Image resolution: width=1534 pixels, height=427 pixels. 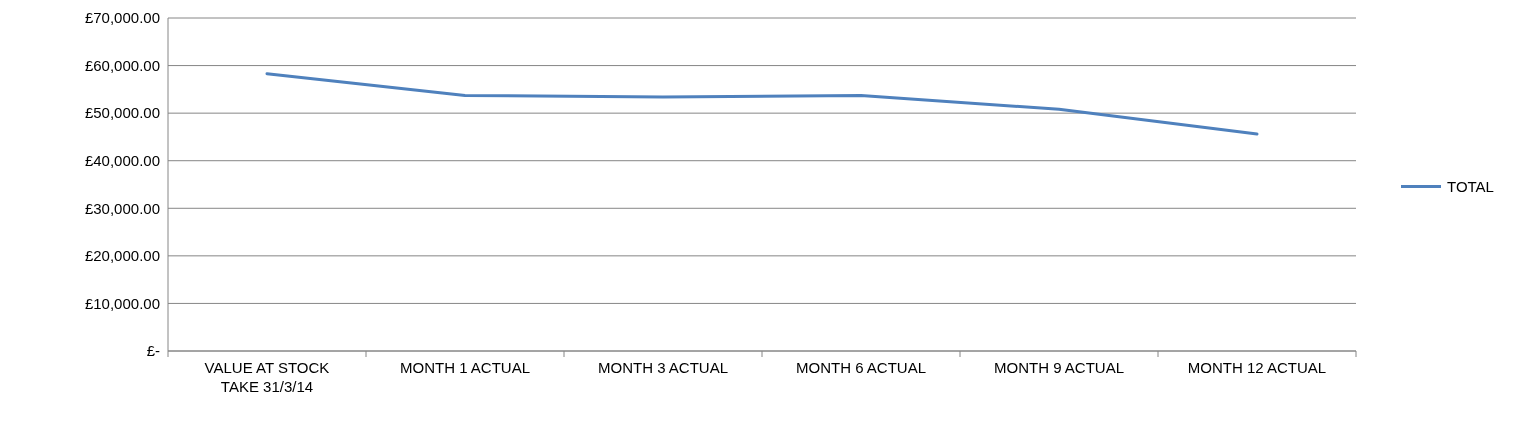 What do you see at coordinates (663, 367) in the screenshot?
I see `x-tick-label: MONTH 3 ACTUAL` at bounding box center [663, 367].